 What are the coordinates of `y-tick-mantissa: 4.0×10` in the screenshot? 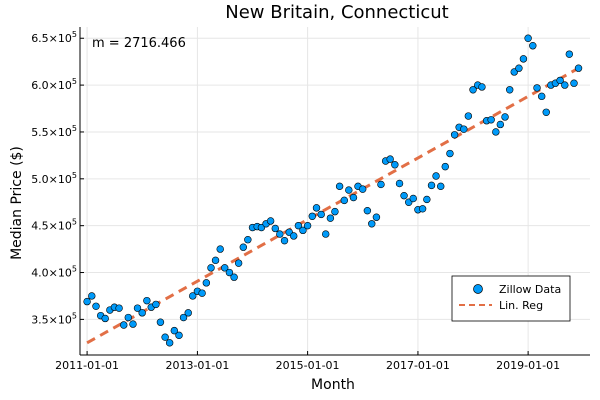 It's located at (51, 273).